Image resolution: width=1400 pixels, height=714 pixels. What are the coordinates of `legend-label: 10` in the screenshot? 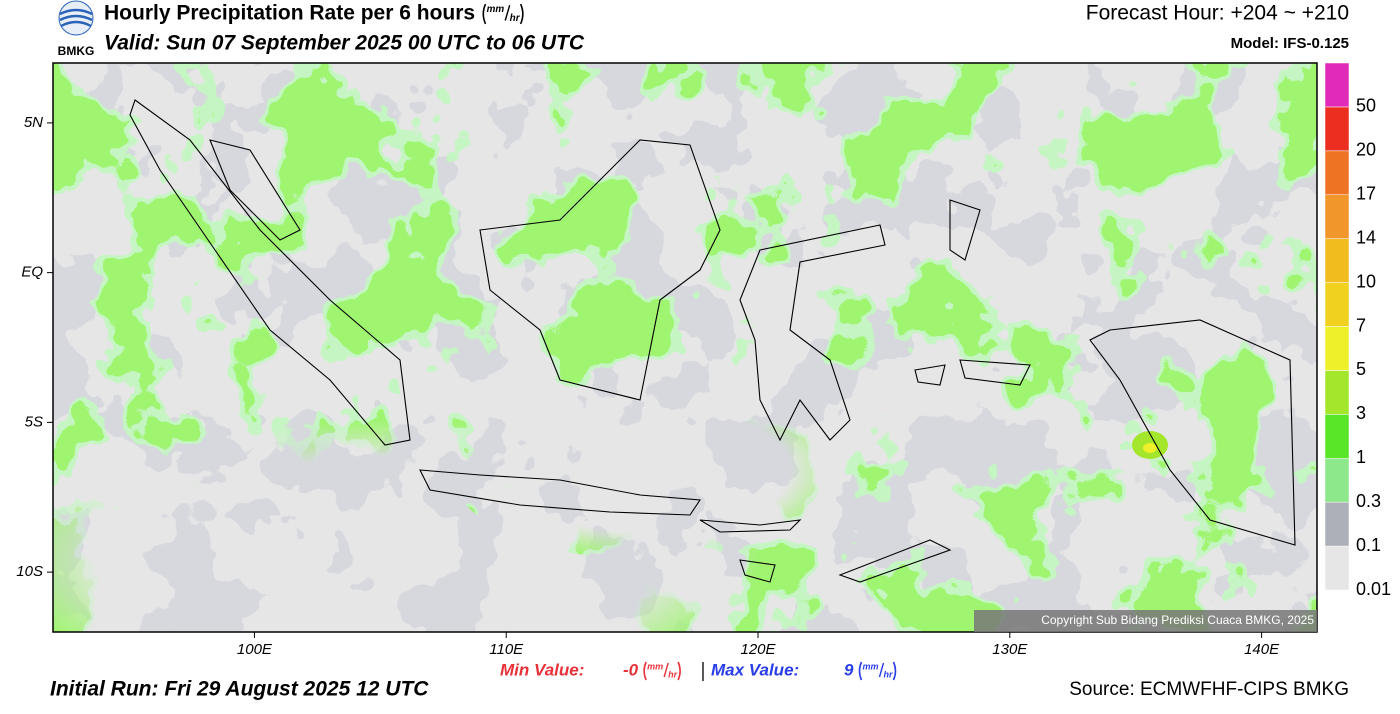 It's located at (1366, 281).